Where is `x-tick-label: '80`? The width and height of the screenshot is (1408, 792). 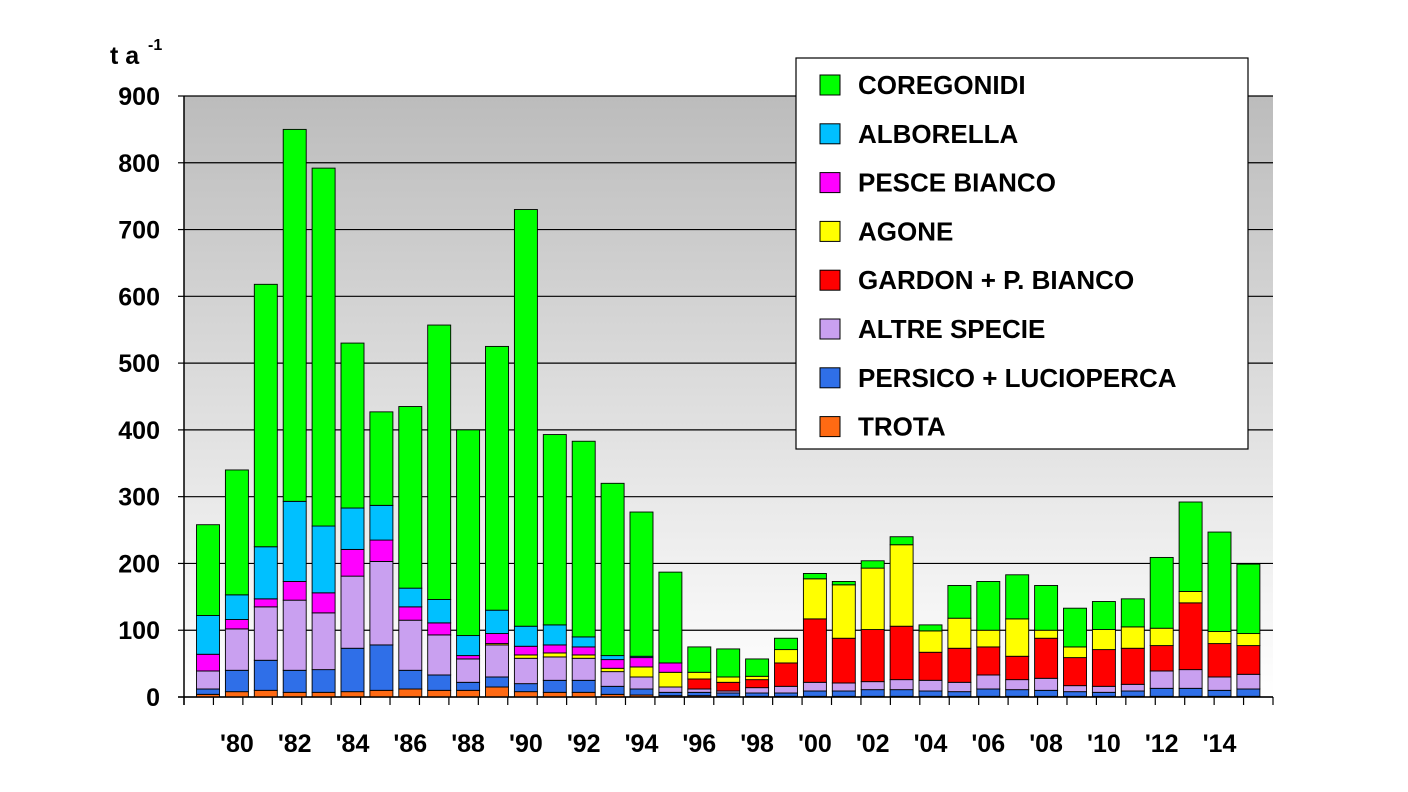
x-tick-label: '80 is located at coordinates (237, 744).